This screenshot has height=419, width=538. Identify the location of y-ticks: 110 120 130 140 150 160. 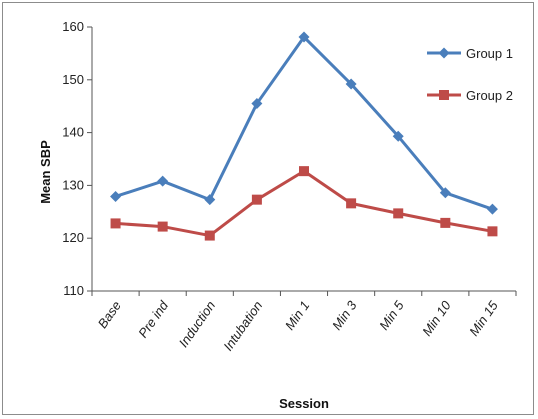
(77, 158).